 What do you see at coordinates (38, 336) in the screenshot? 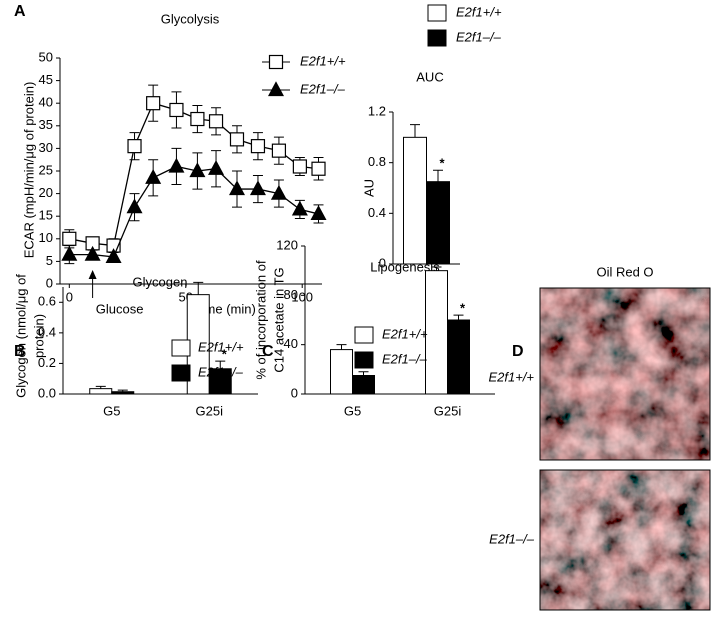
I see `y-axis-label: protein)` at bounding box center [38, 336].